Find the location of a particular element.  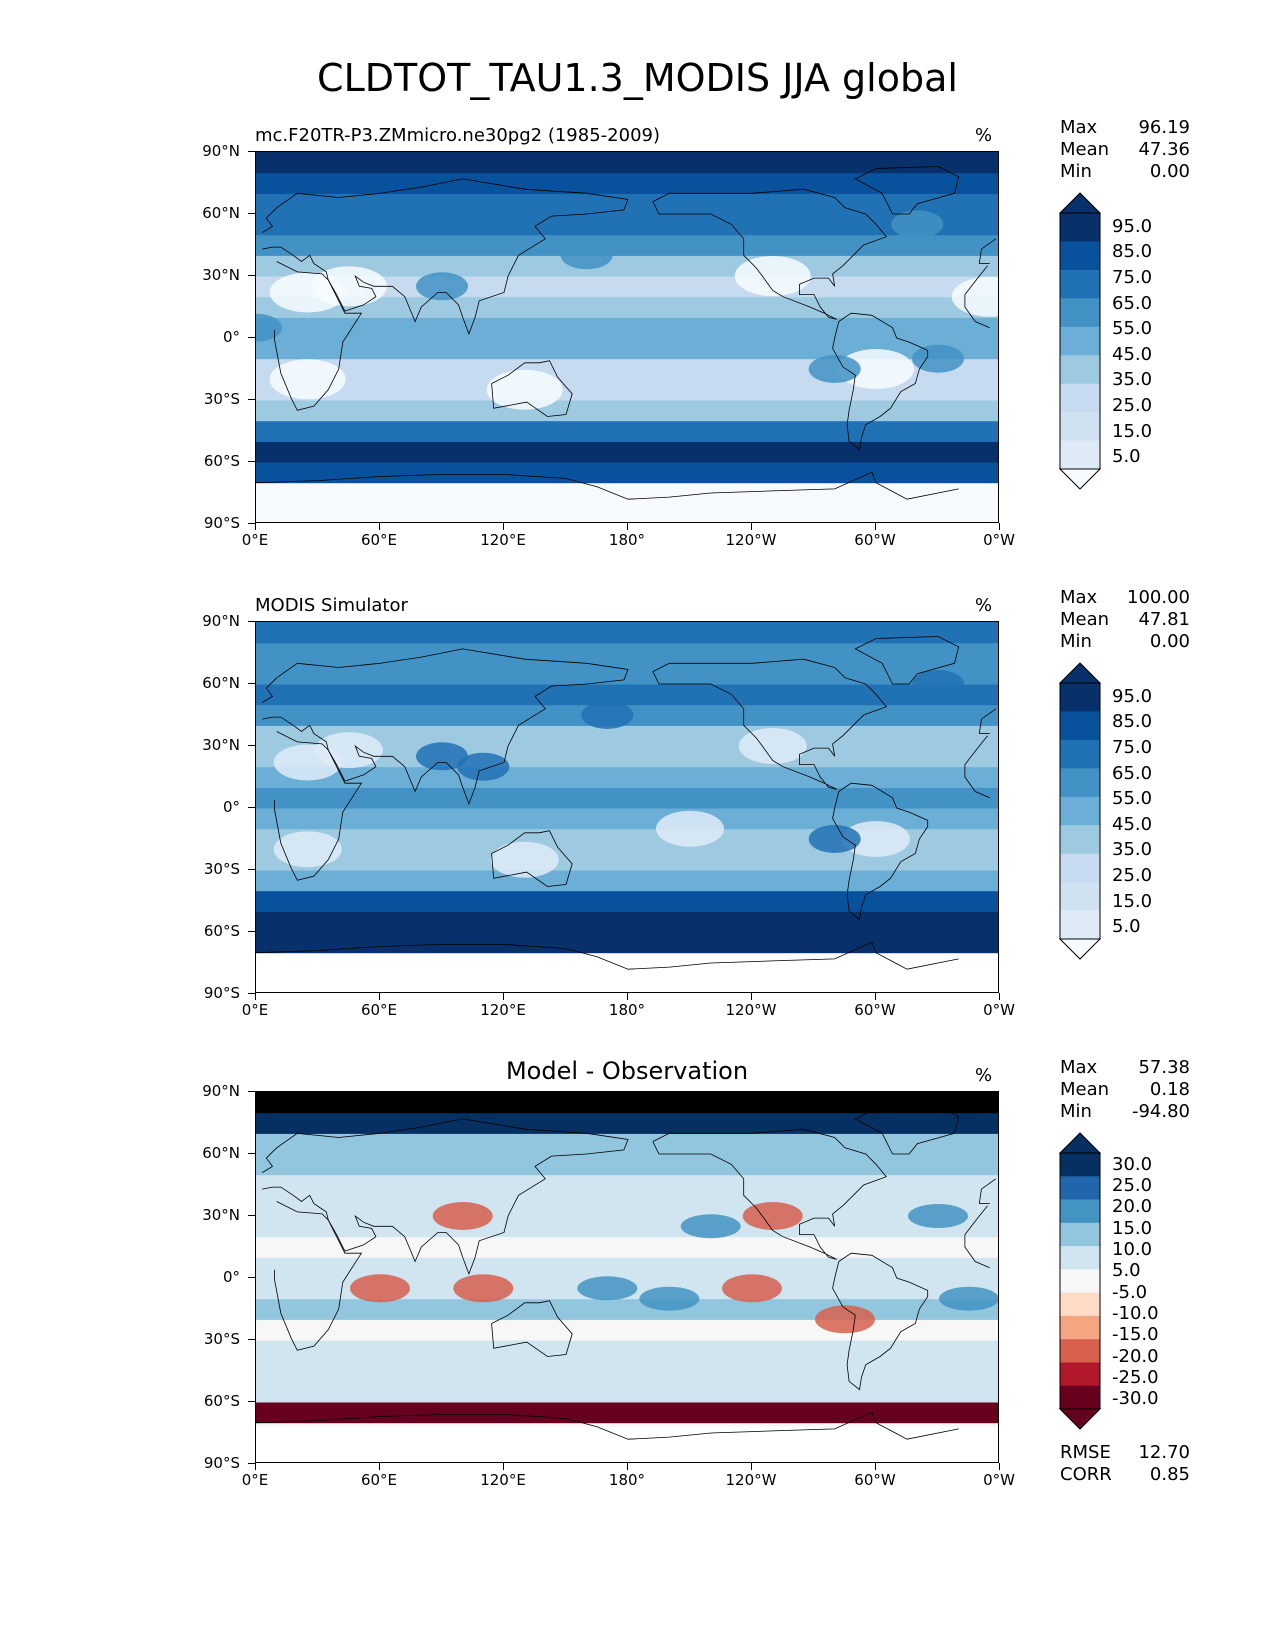

x-tick-label: 60°E is located at coordinates (379, 540).